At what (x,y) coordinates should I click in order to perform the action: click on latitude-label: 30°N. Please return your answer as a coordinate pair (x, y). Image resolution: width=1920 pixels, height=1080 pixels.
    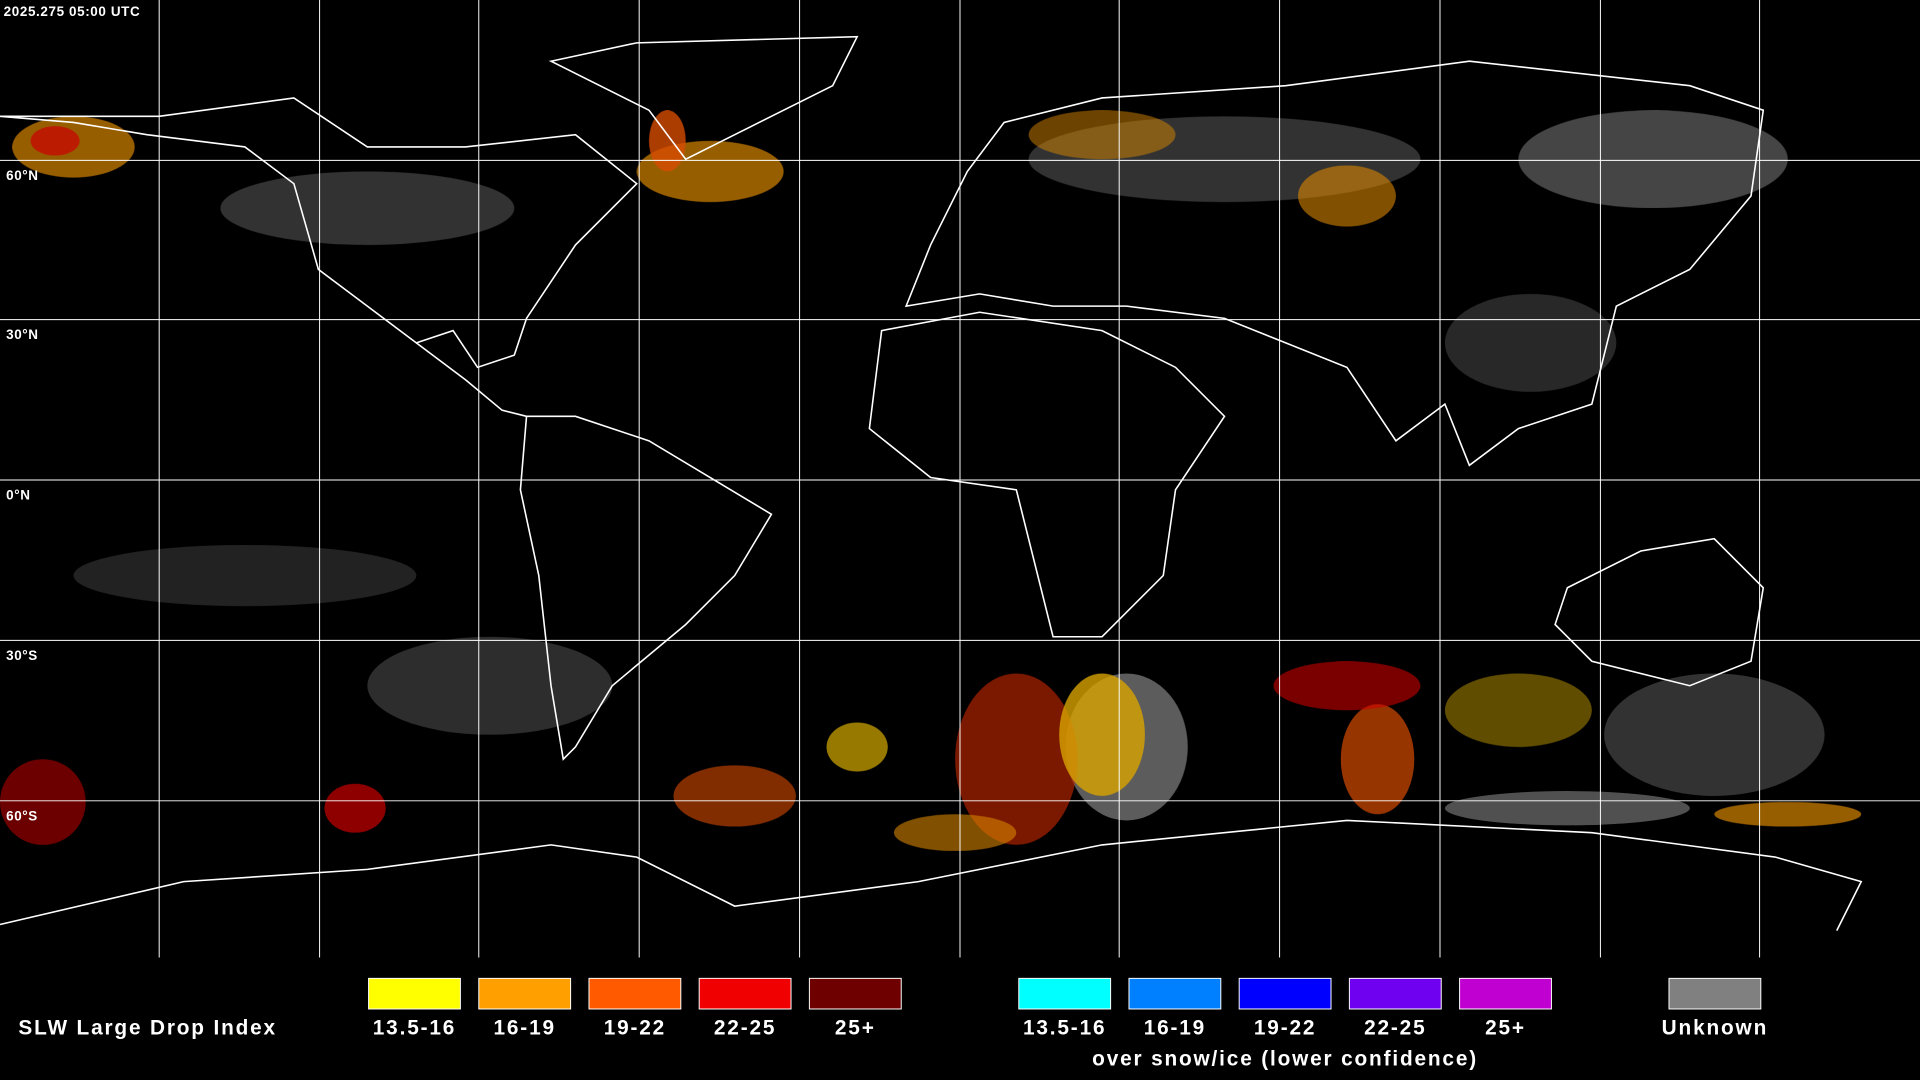
    Looking at the image, I should click on (22, 334).